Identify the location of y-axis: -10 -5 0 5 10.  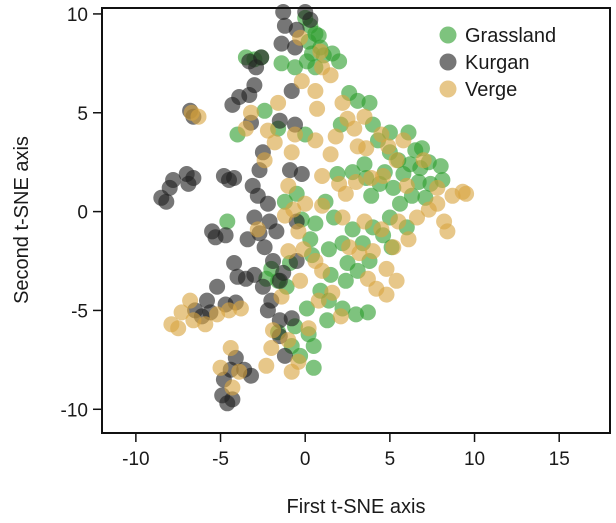
(81, 213).